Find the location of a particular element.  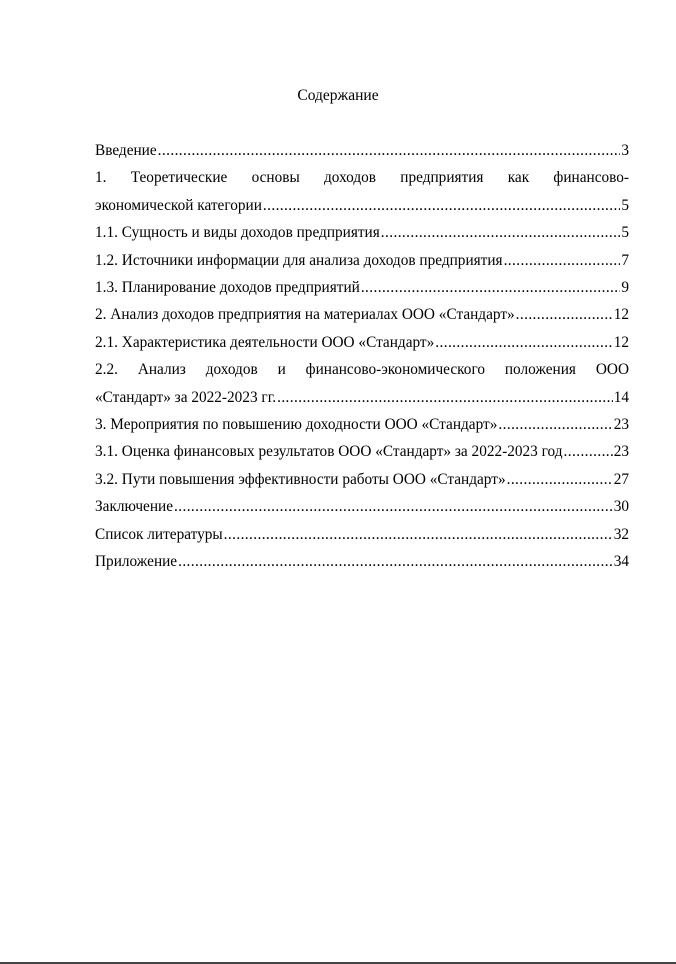

toc-entry-row: Приложение 34 is located at coordinates (362, 561).